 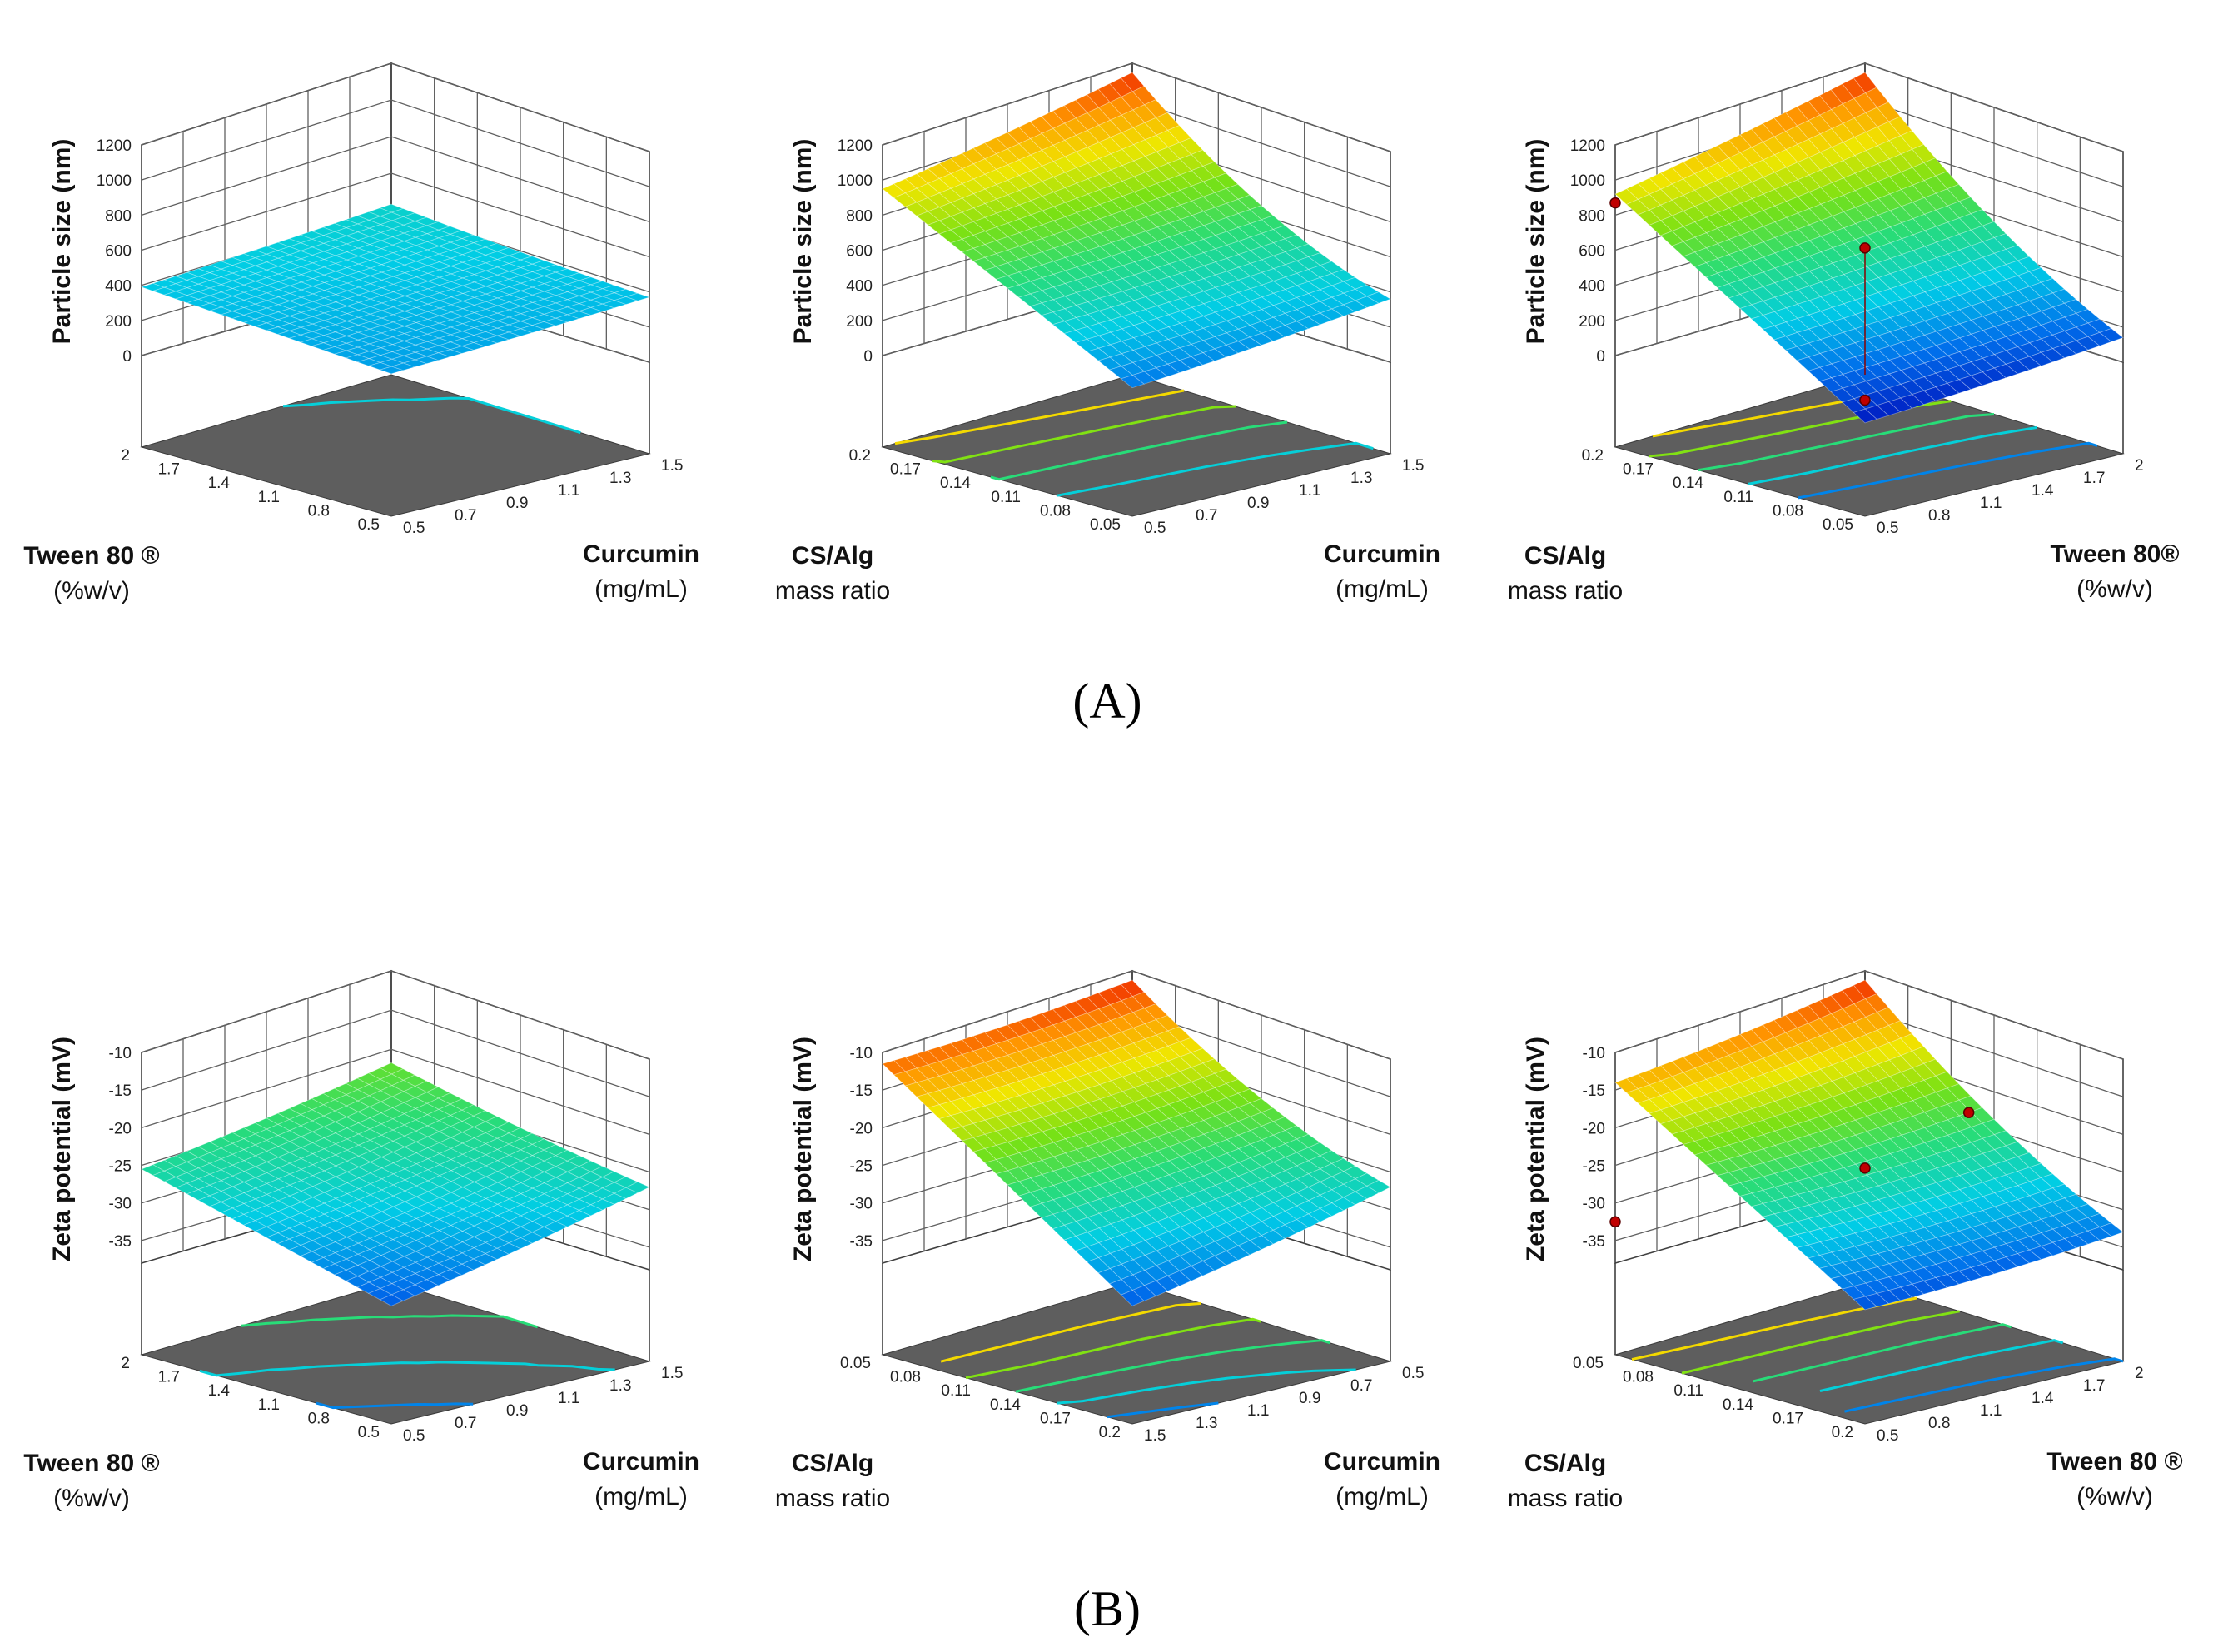 What do you see at coordinates (125, 1364) in the screenshot?
I see `left-axis-tick-label: 2` at bounding box center [125, 1364].